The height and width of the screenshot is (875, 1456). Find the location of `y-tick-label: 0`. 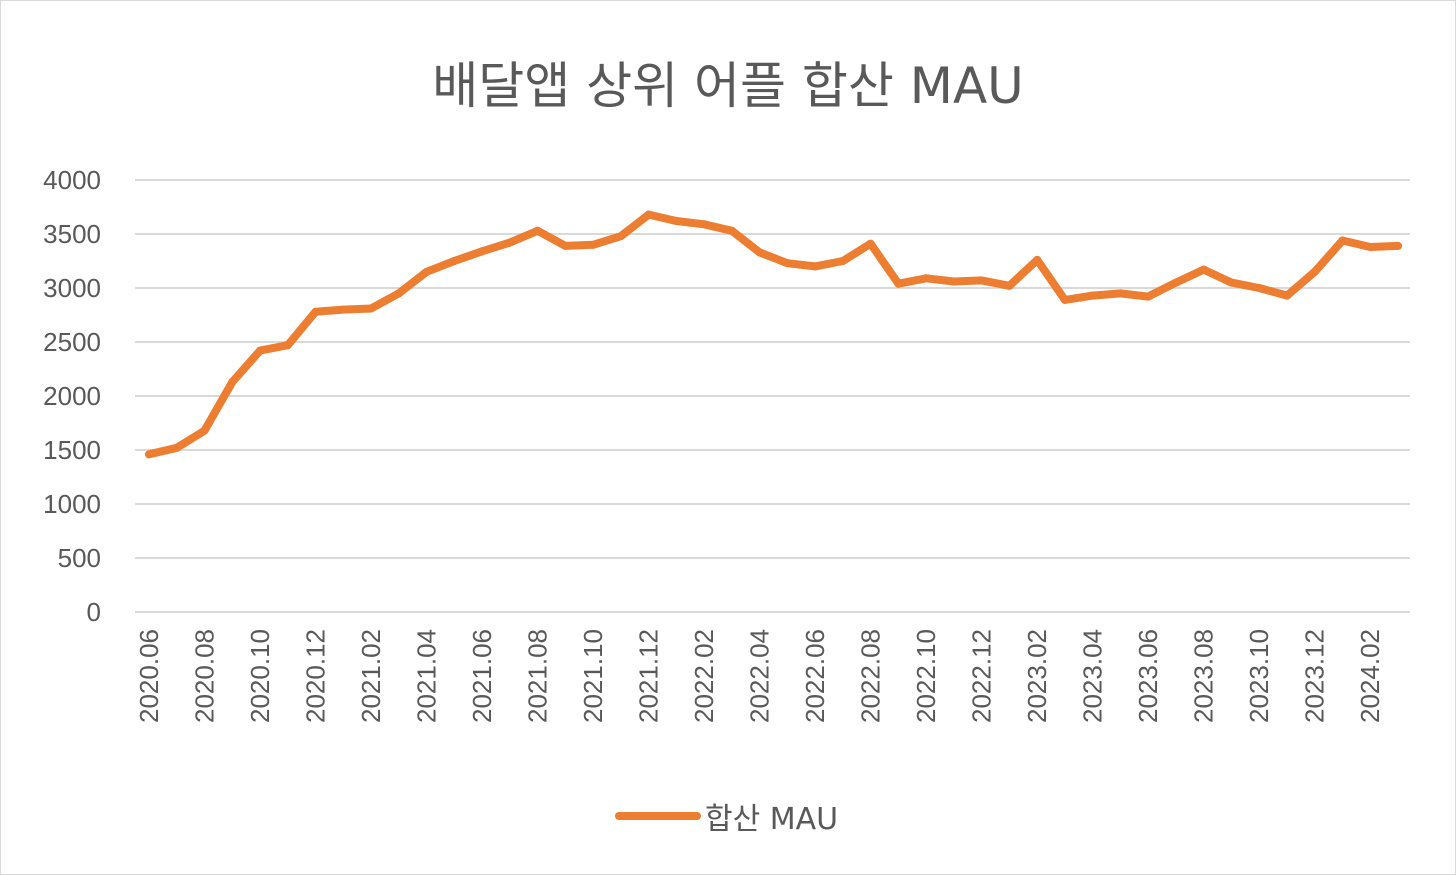

y-tick-label: 0 is located at coordinates (94, 612).